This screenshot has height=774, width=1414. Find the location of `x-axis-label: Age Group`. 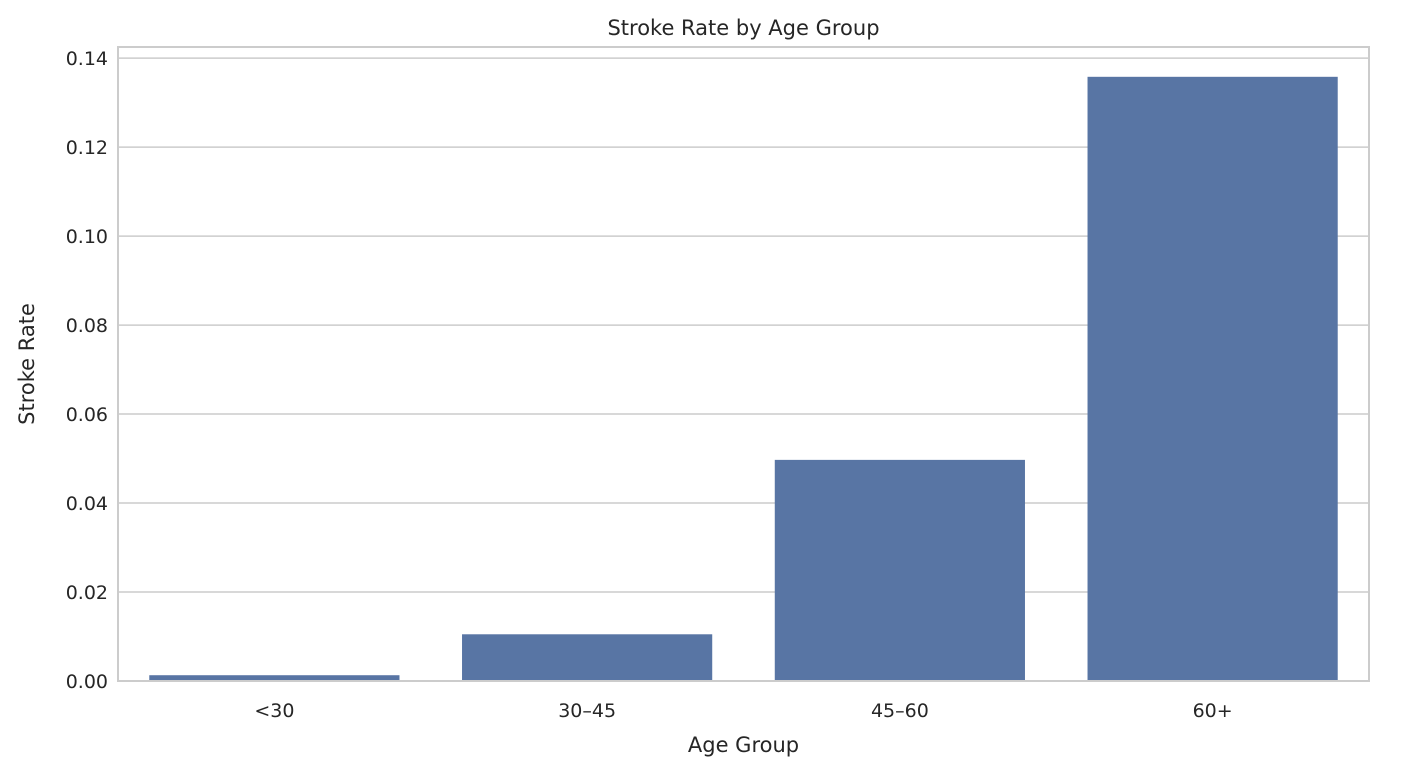

x-axis-label: Age Group is located at coordinates (743, 745).